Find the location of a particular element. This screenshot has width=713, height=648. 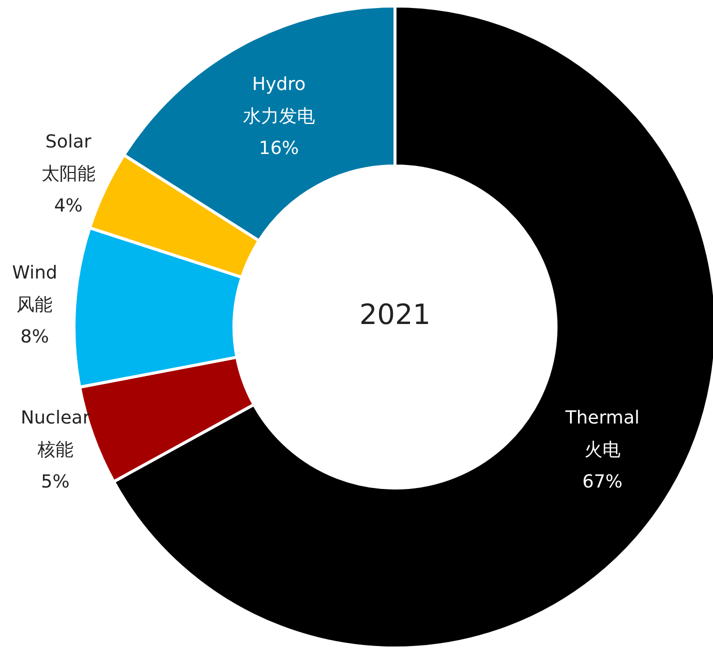

data-label: 8% is located at coordinates (34, 337).